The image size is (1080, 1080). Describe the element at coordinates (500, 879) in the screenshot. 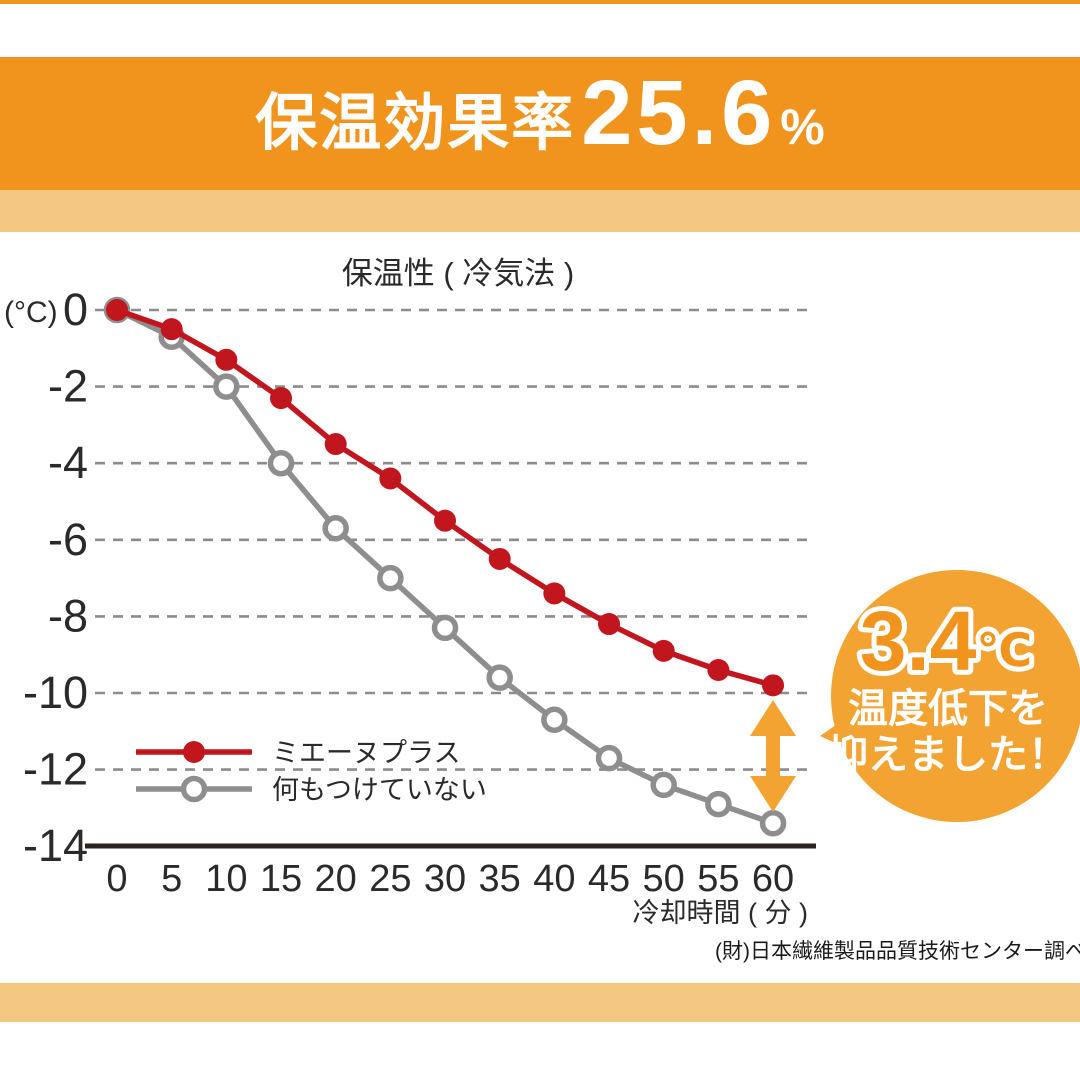

I see `x-tick-label: 35` at that location.